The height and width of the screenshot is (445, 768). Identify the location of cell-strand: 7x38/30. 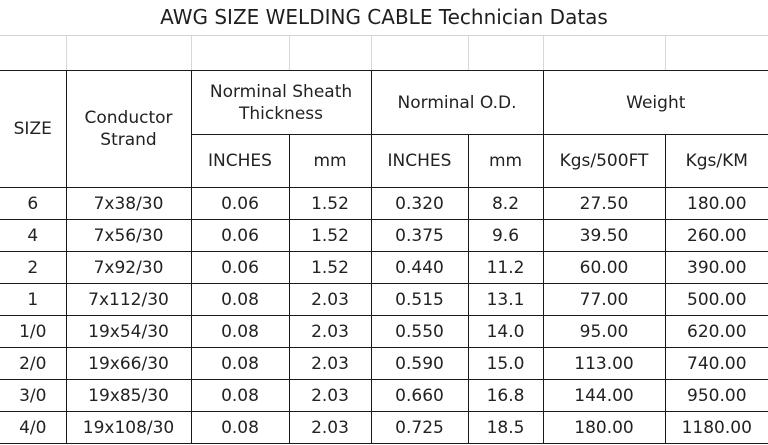
(128, 203).